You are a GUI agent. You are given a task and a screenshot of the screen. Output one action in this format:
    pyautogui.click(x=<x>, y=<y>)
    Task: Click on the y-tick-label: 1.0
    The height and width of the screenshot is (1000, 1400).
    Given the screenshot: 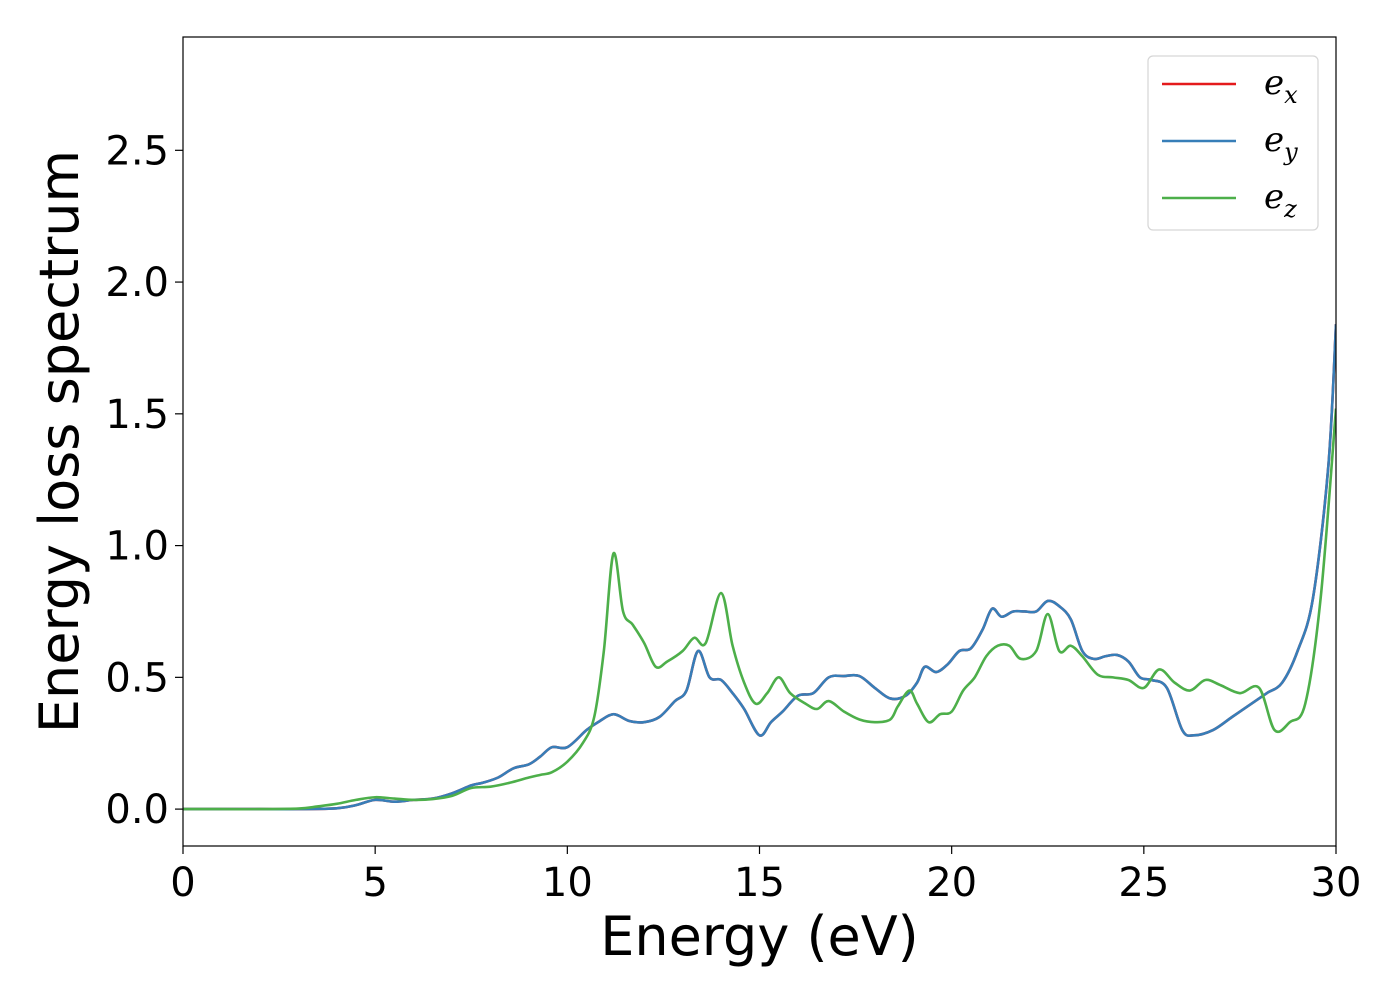 What is the action you would take?
    pyautogui.click(x=137, y=547)
    